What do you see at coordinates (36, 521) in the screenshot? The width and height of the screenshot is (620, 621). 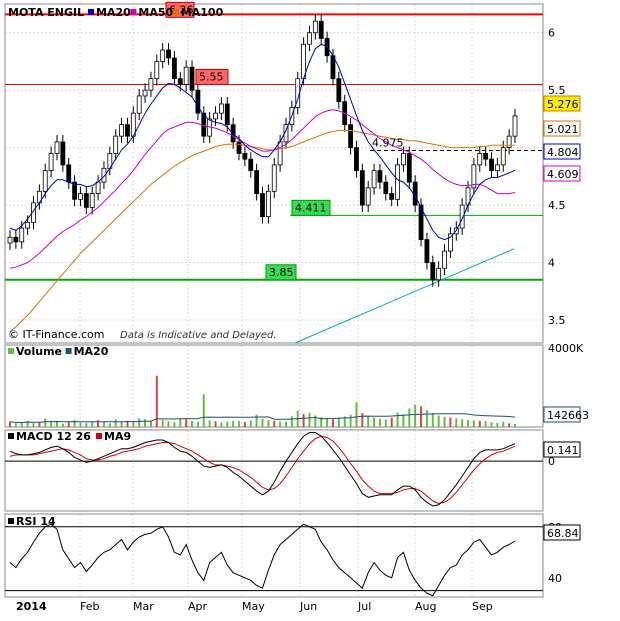 I see `rsi-legend-label-RSI 14: RSI 14` at bounding box center [36, 521].